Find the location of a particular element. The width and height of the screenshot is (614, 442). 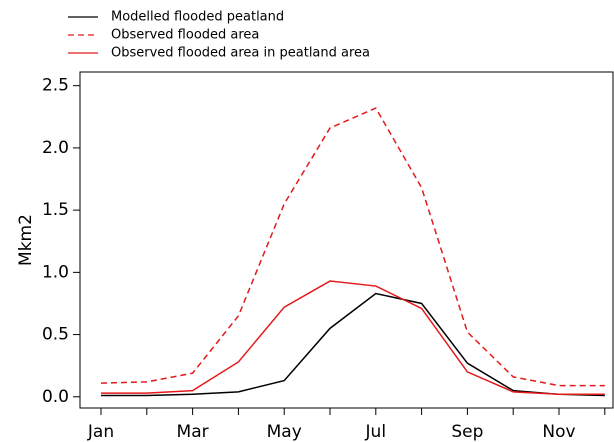

y-axis-label: Mkm2 is located at coordinates (26, 240).